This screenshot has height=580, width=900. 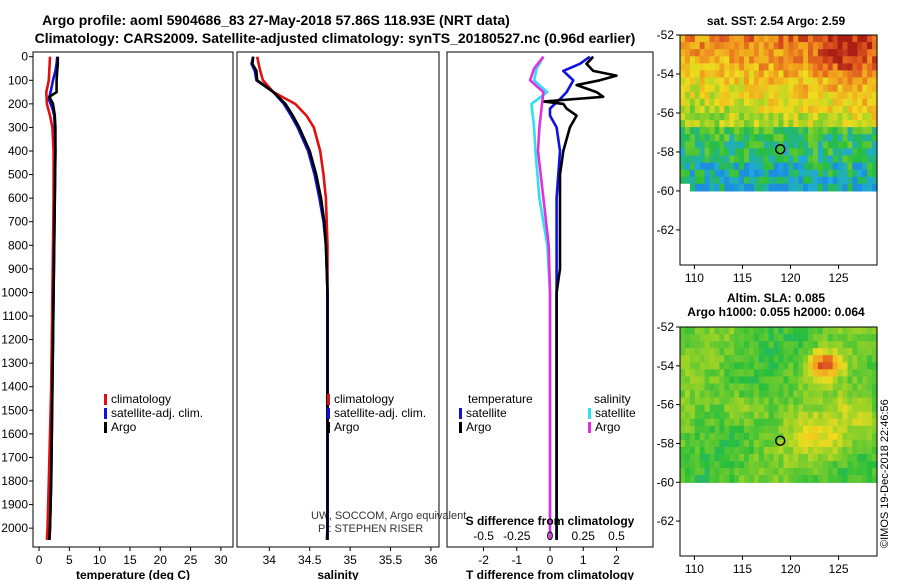 I want to click on y-tick-label: 1900, so click(x=14, y=505).